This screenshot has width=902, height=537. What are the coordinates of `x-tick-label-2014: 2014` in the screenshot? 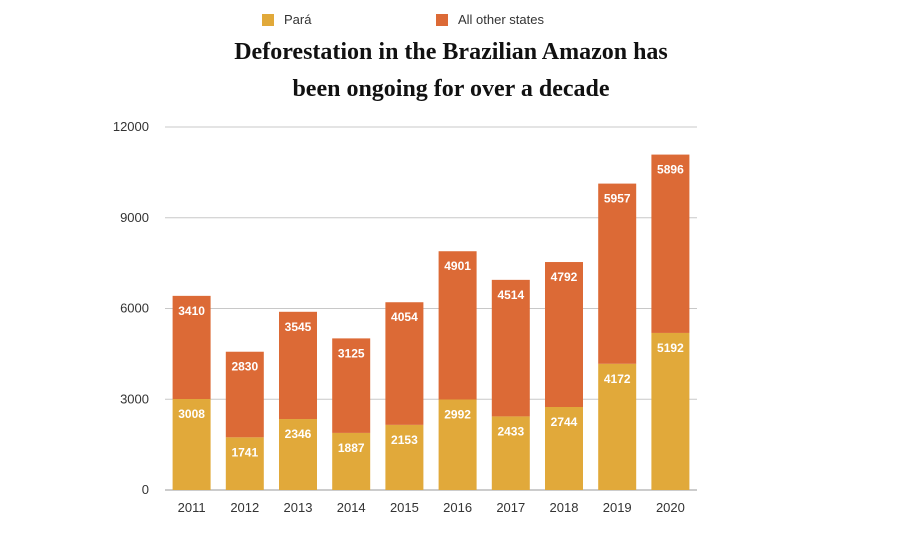 It's located at (351, 507).